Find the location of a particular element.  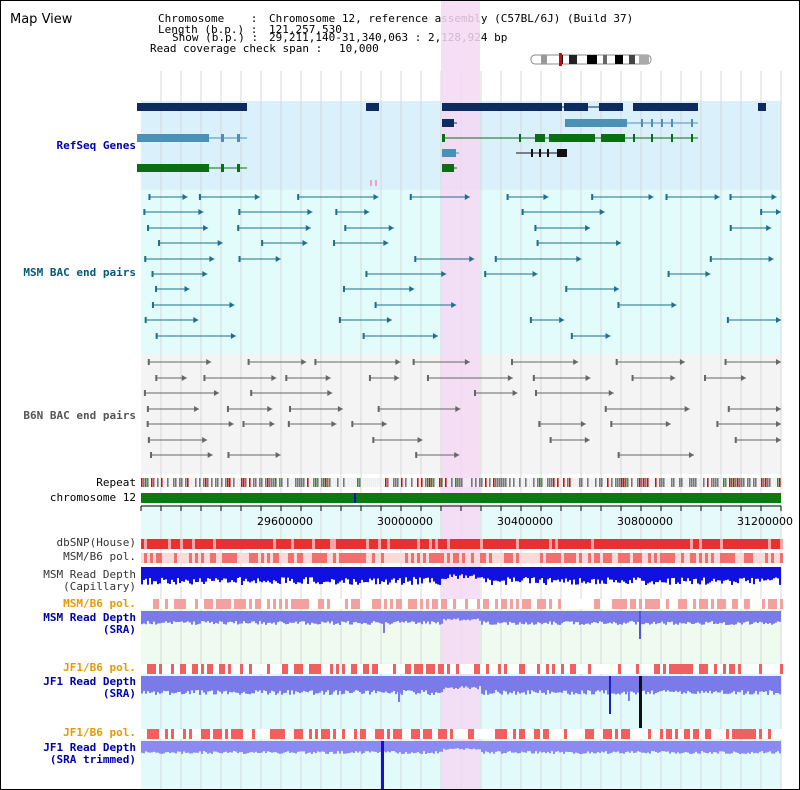

dbsnp-label: dbSNP(House) is located at coordinates (96, 542).